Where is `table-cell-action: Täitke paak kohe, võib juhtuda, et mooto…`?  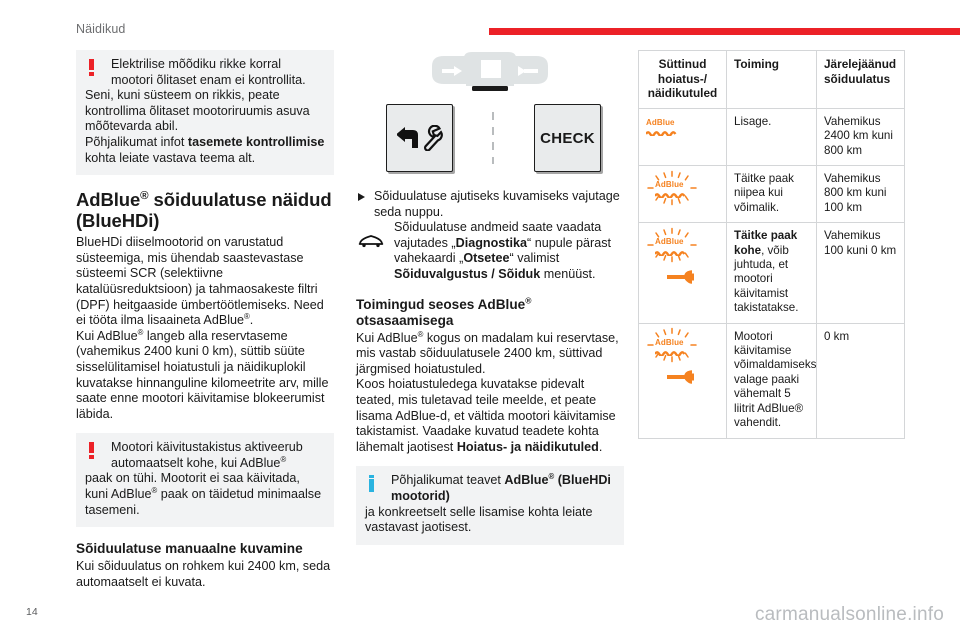
table-cell-action: Täitke paak kohe, võib juhtuda, et mooto… is located at coordinates (771, 273).